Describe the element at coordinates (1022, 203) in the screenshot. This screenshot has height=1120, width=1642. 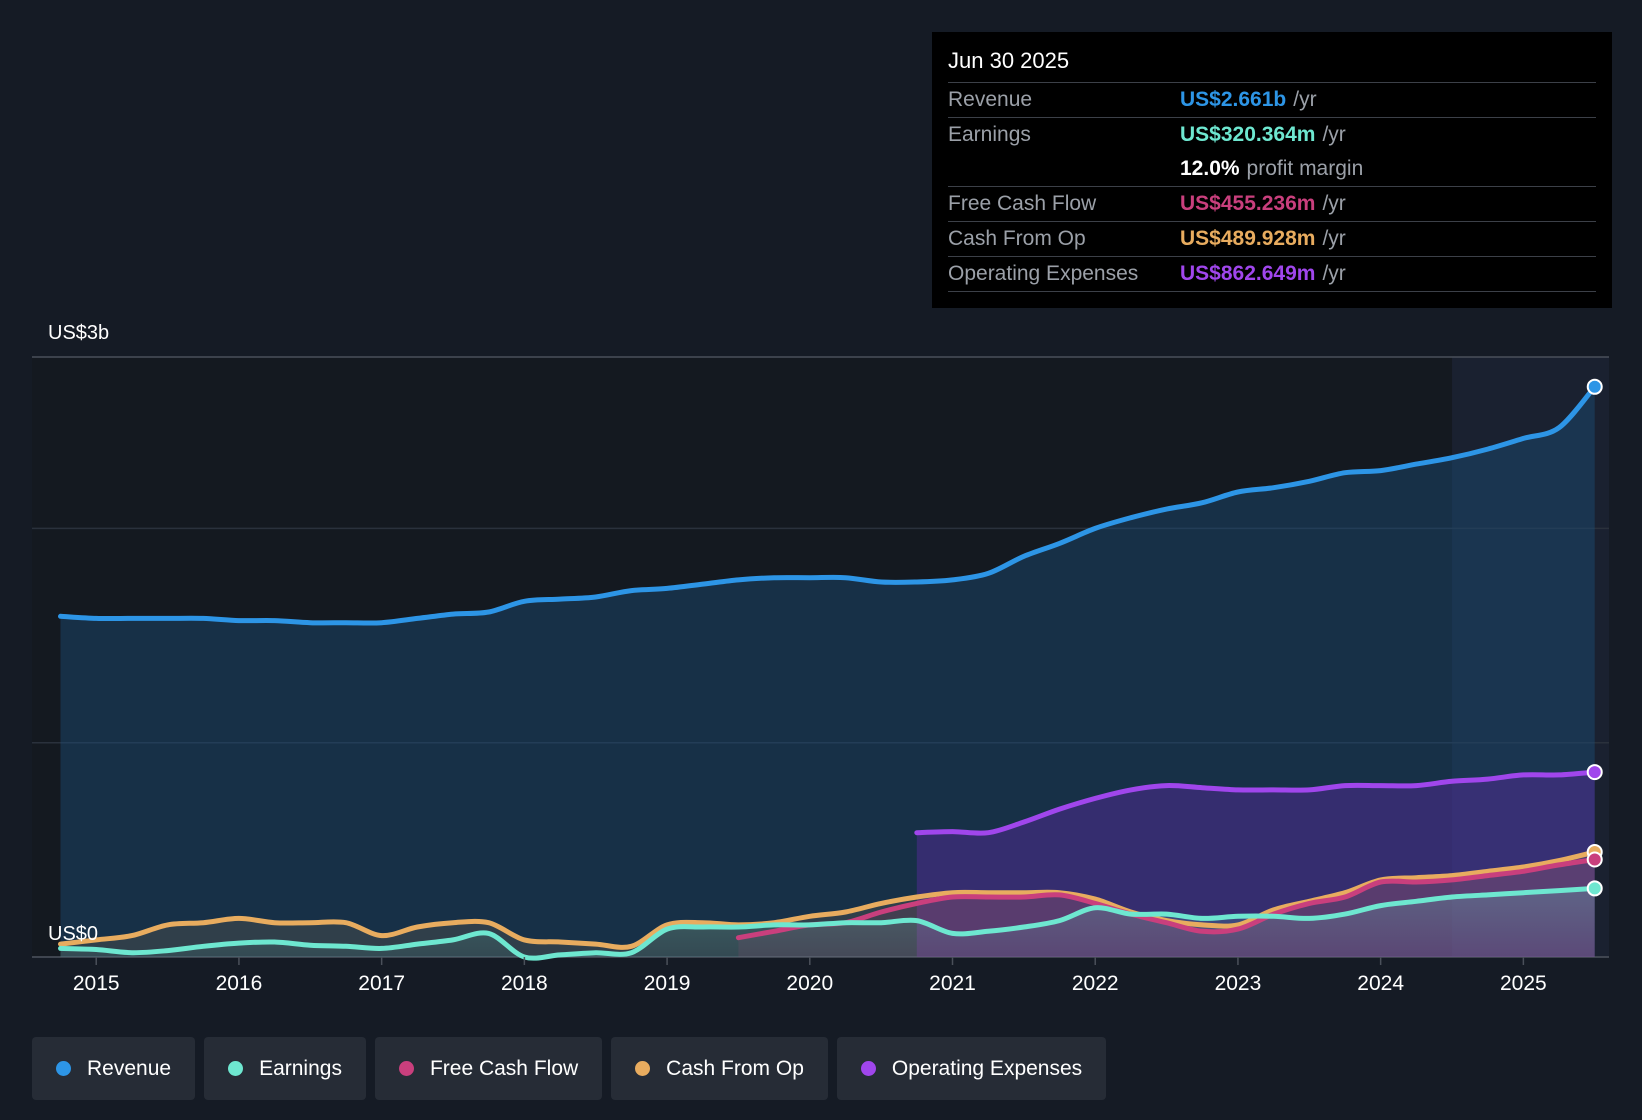
I see `tooltip-label: Free Cash Flow` at that location.